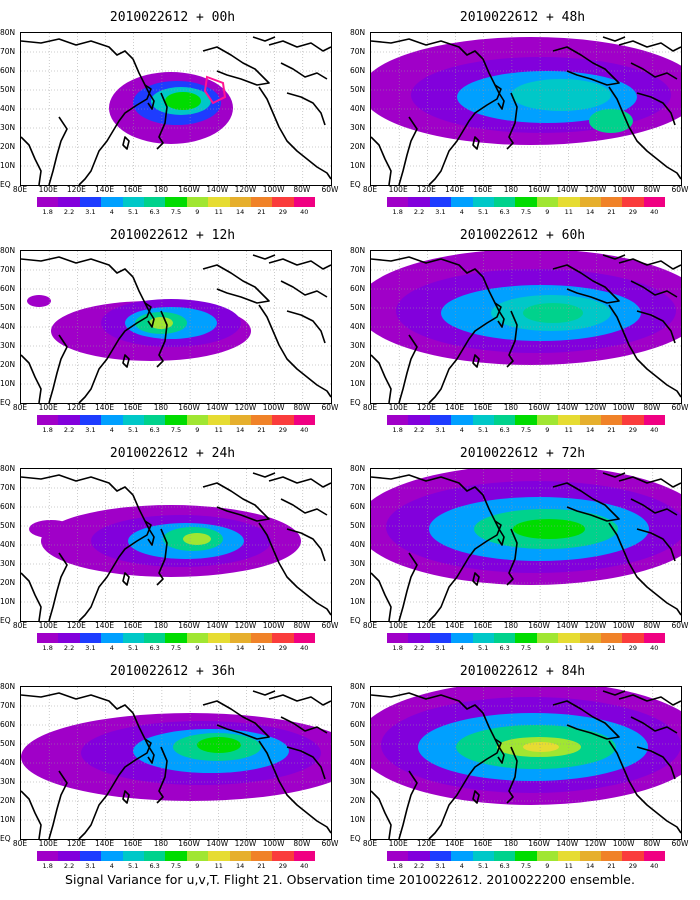 The image size is (700, 900). Describe the element at coordinates (526, 649) in the screenshot. I see `colorbar-labels: 1.8 2.2 3.1 4 5.1 6.3 7.5 9 11 14 21 29 40` at that location.